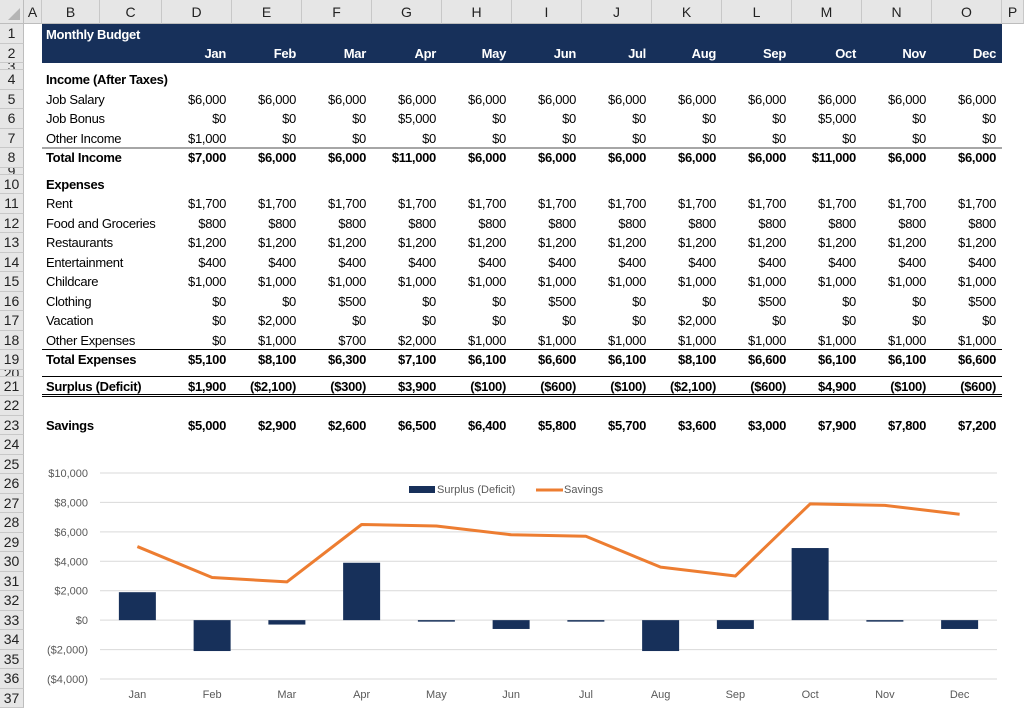 The height and width of the screenshot is (710, 1024). What do you see at coordinates (547, 12) in the screenshot?
I see `column-header-i: I` at bounding box center [547, 12].